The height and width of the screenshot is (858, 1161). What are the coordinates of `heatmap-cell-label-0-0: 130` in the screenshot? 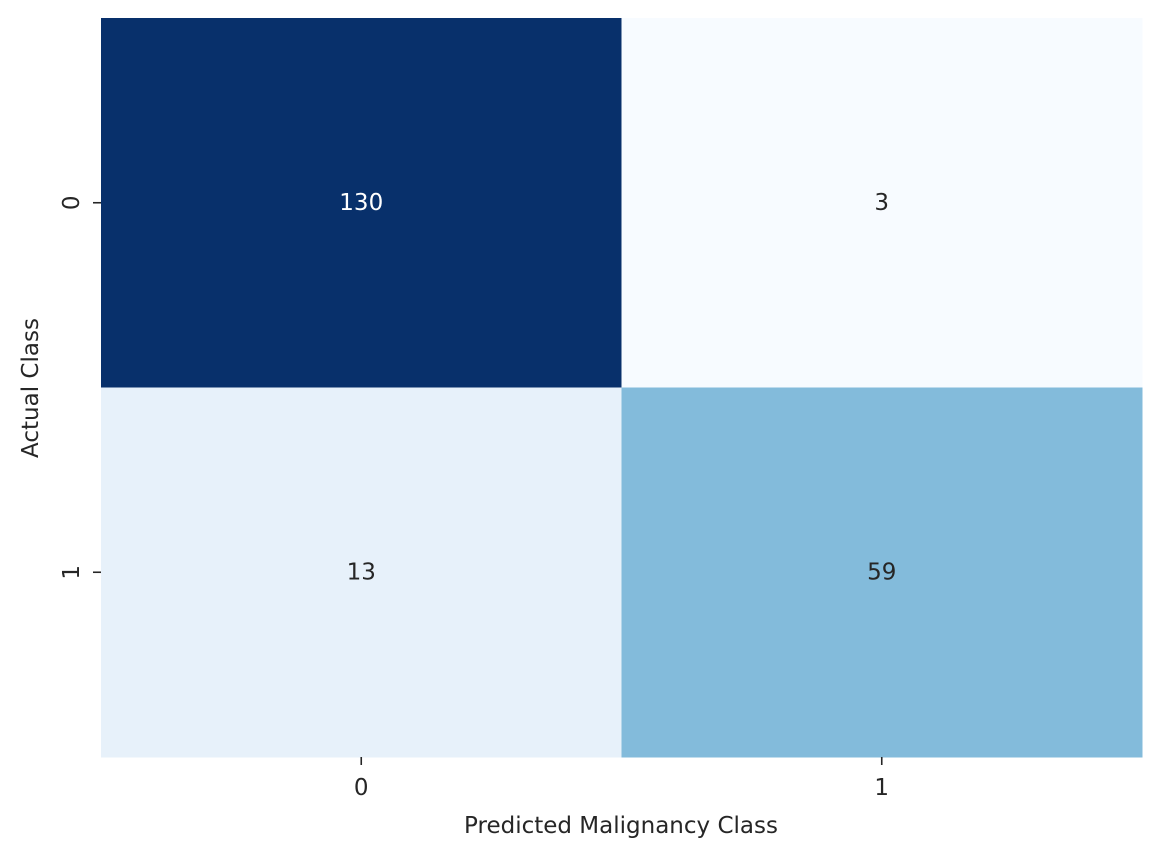 It's located at (361, 203).